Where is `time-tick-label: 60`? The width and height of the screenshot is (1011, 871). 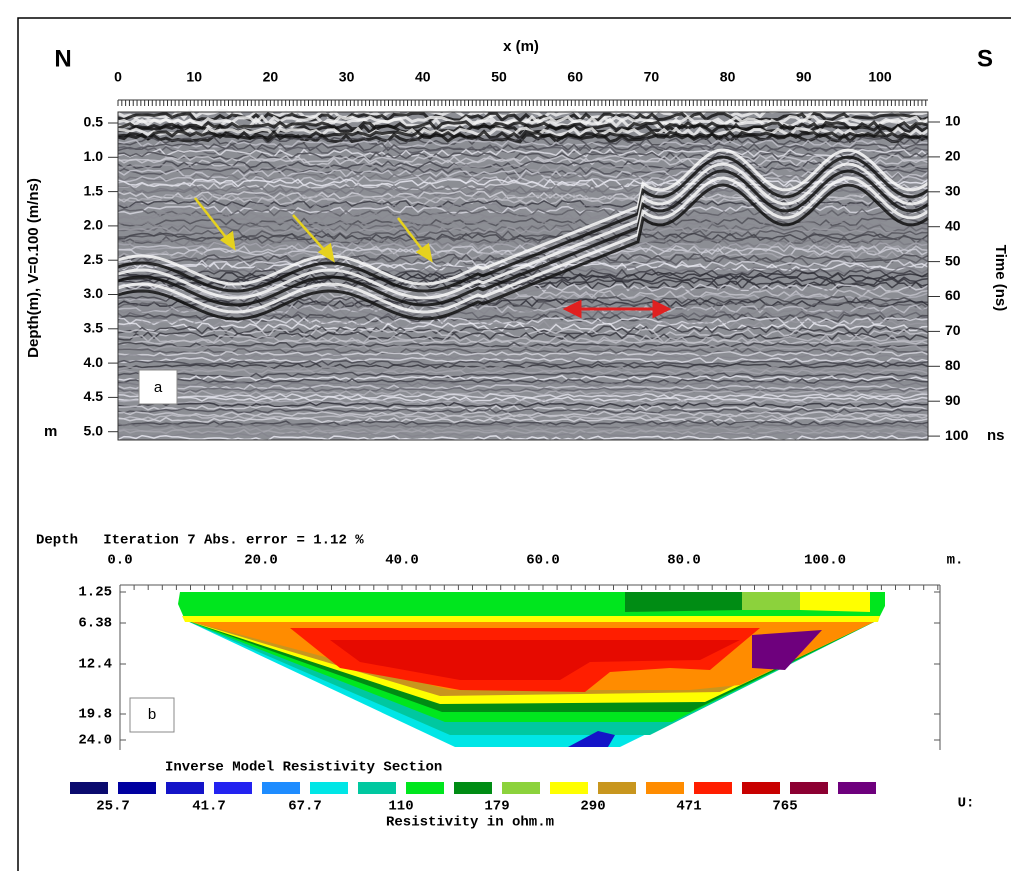 time-tick-label: 60 is located at coordinates (953, 295).